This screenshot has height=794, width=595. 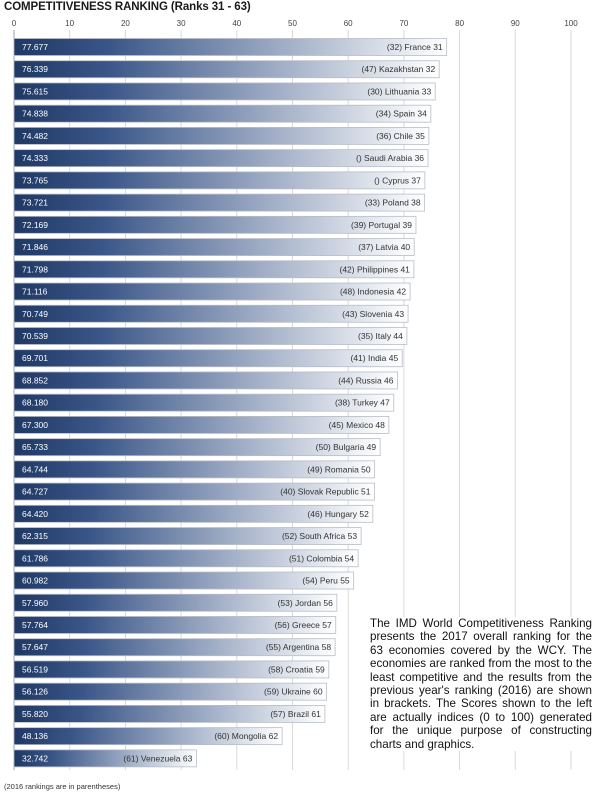 What do you see at coordinates (35, 469) in the screenshot?
I see `bar-value-label: 64.744` at bounding box center [35, 469].